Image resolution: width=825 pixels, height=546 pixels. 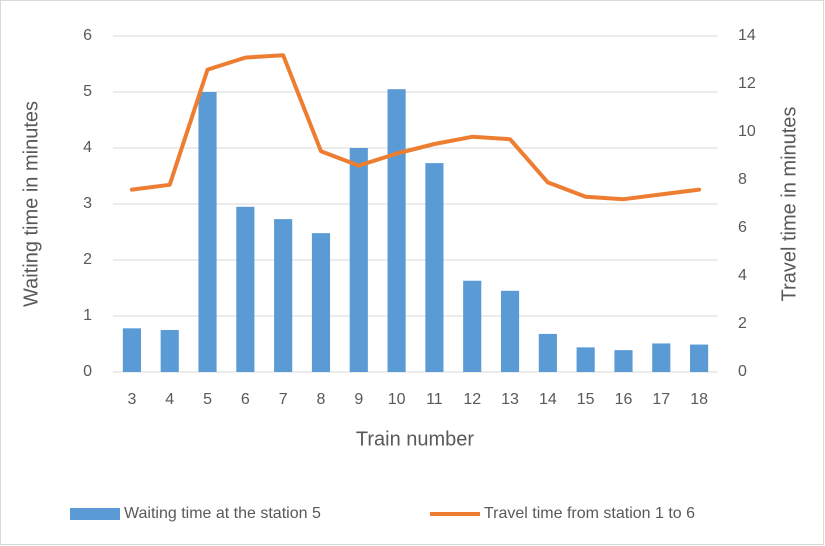 What do you see at coordinates (283, 399) in the screenshot?
I see `x-tick-label: 7` at bounding box center [283, 399].